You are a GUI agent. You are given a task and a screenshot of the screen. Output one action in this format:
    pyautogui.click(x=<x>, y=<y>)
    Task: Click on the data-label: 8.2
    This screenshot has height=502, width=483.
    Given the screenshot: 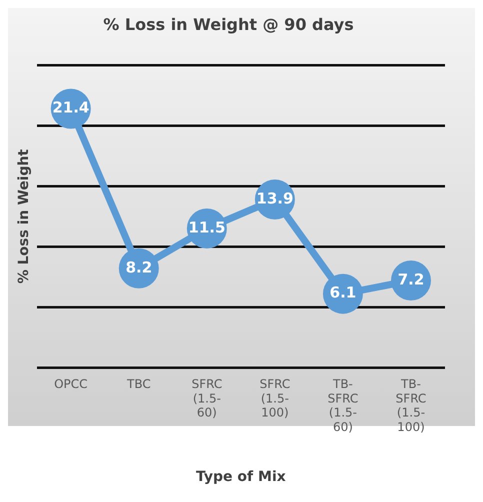 What is the action you would take?
    pyautogui.click(x=139, y=267)
    